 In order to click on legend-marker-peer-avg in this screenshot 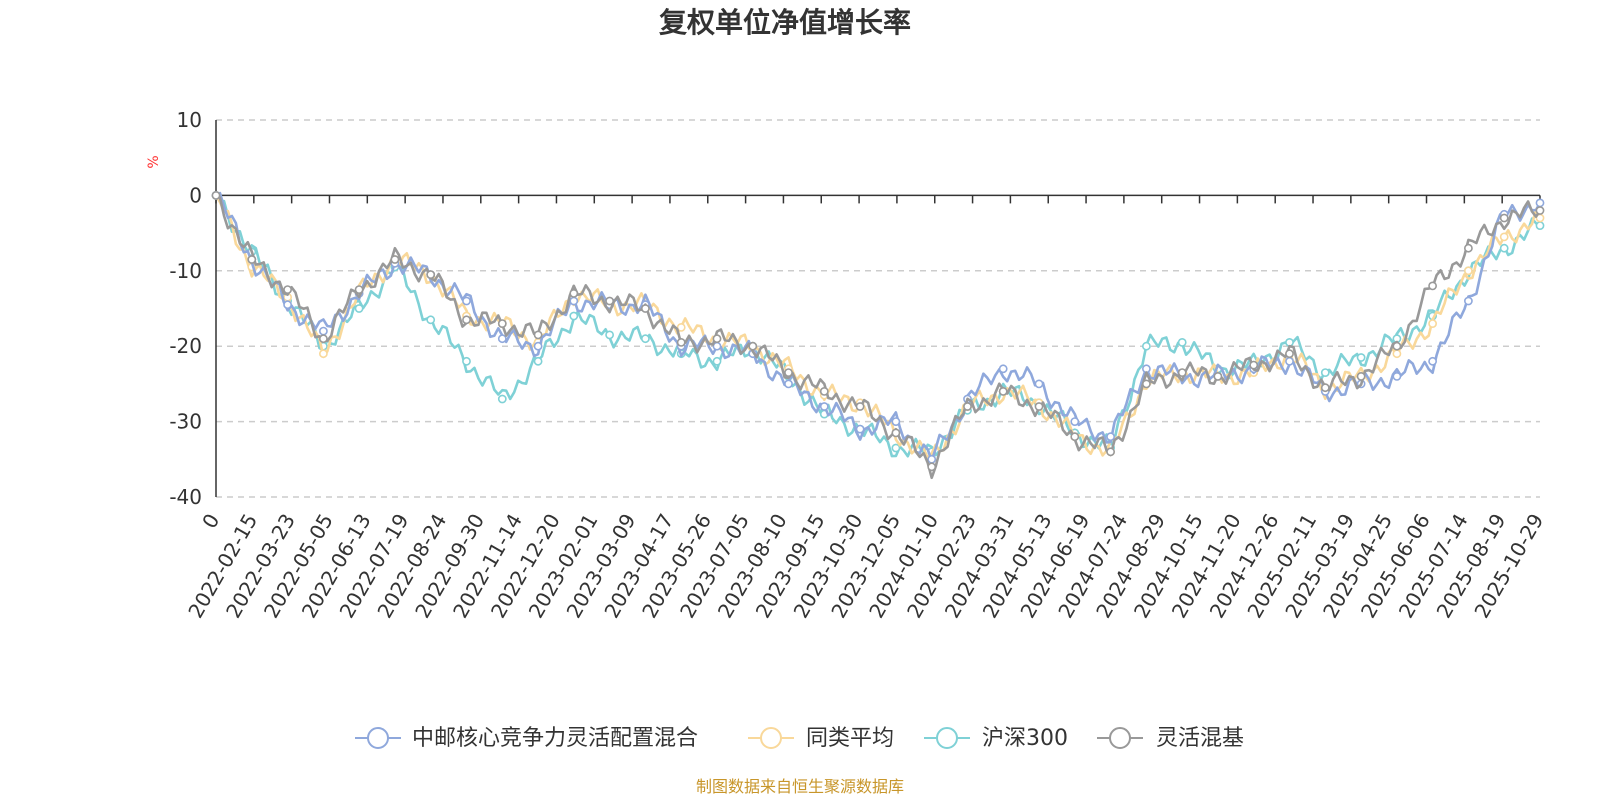, I will do `click(771, 738)`.